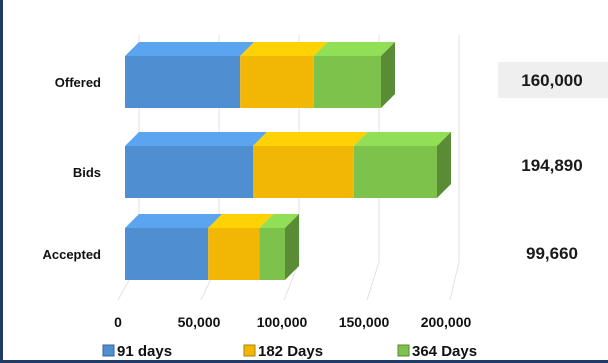 Image resolution: width=608 pixels, height=363 pixels. I want to click on x-tick-label: 50,000, so click(199, 322).